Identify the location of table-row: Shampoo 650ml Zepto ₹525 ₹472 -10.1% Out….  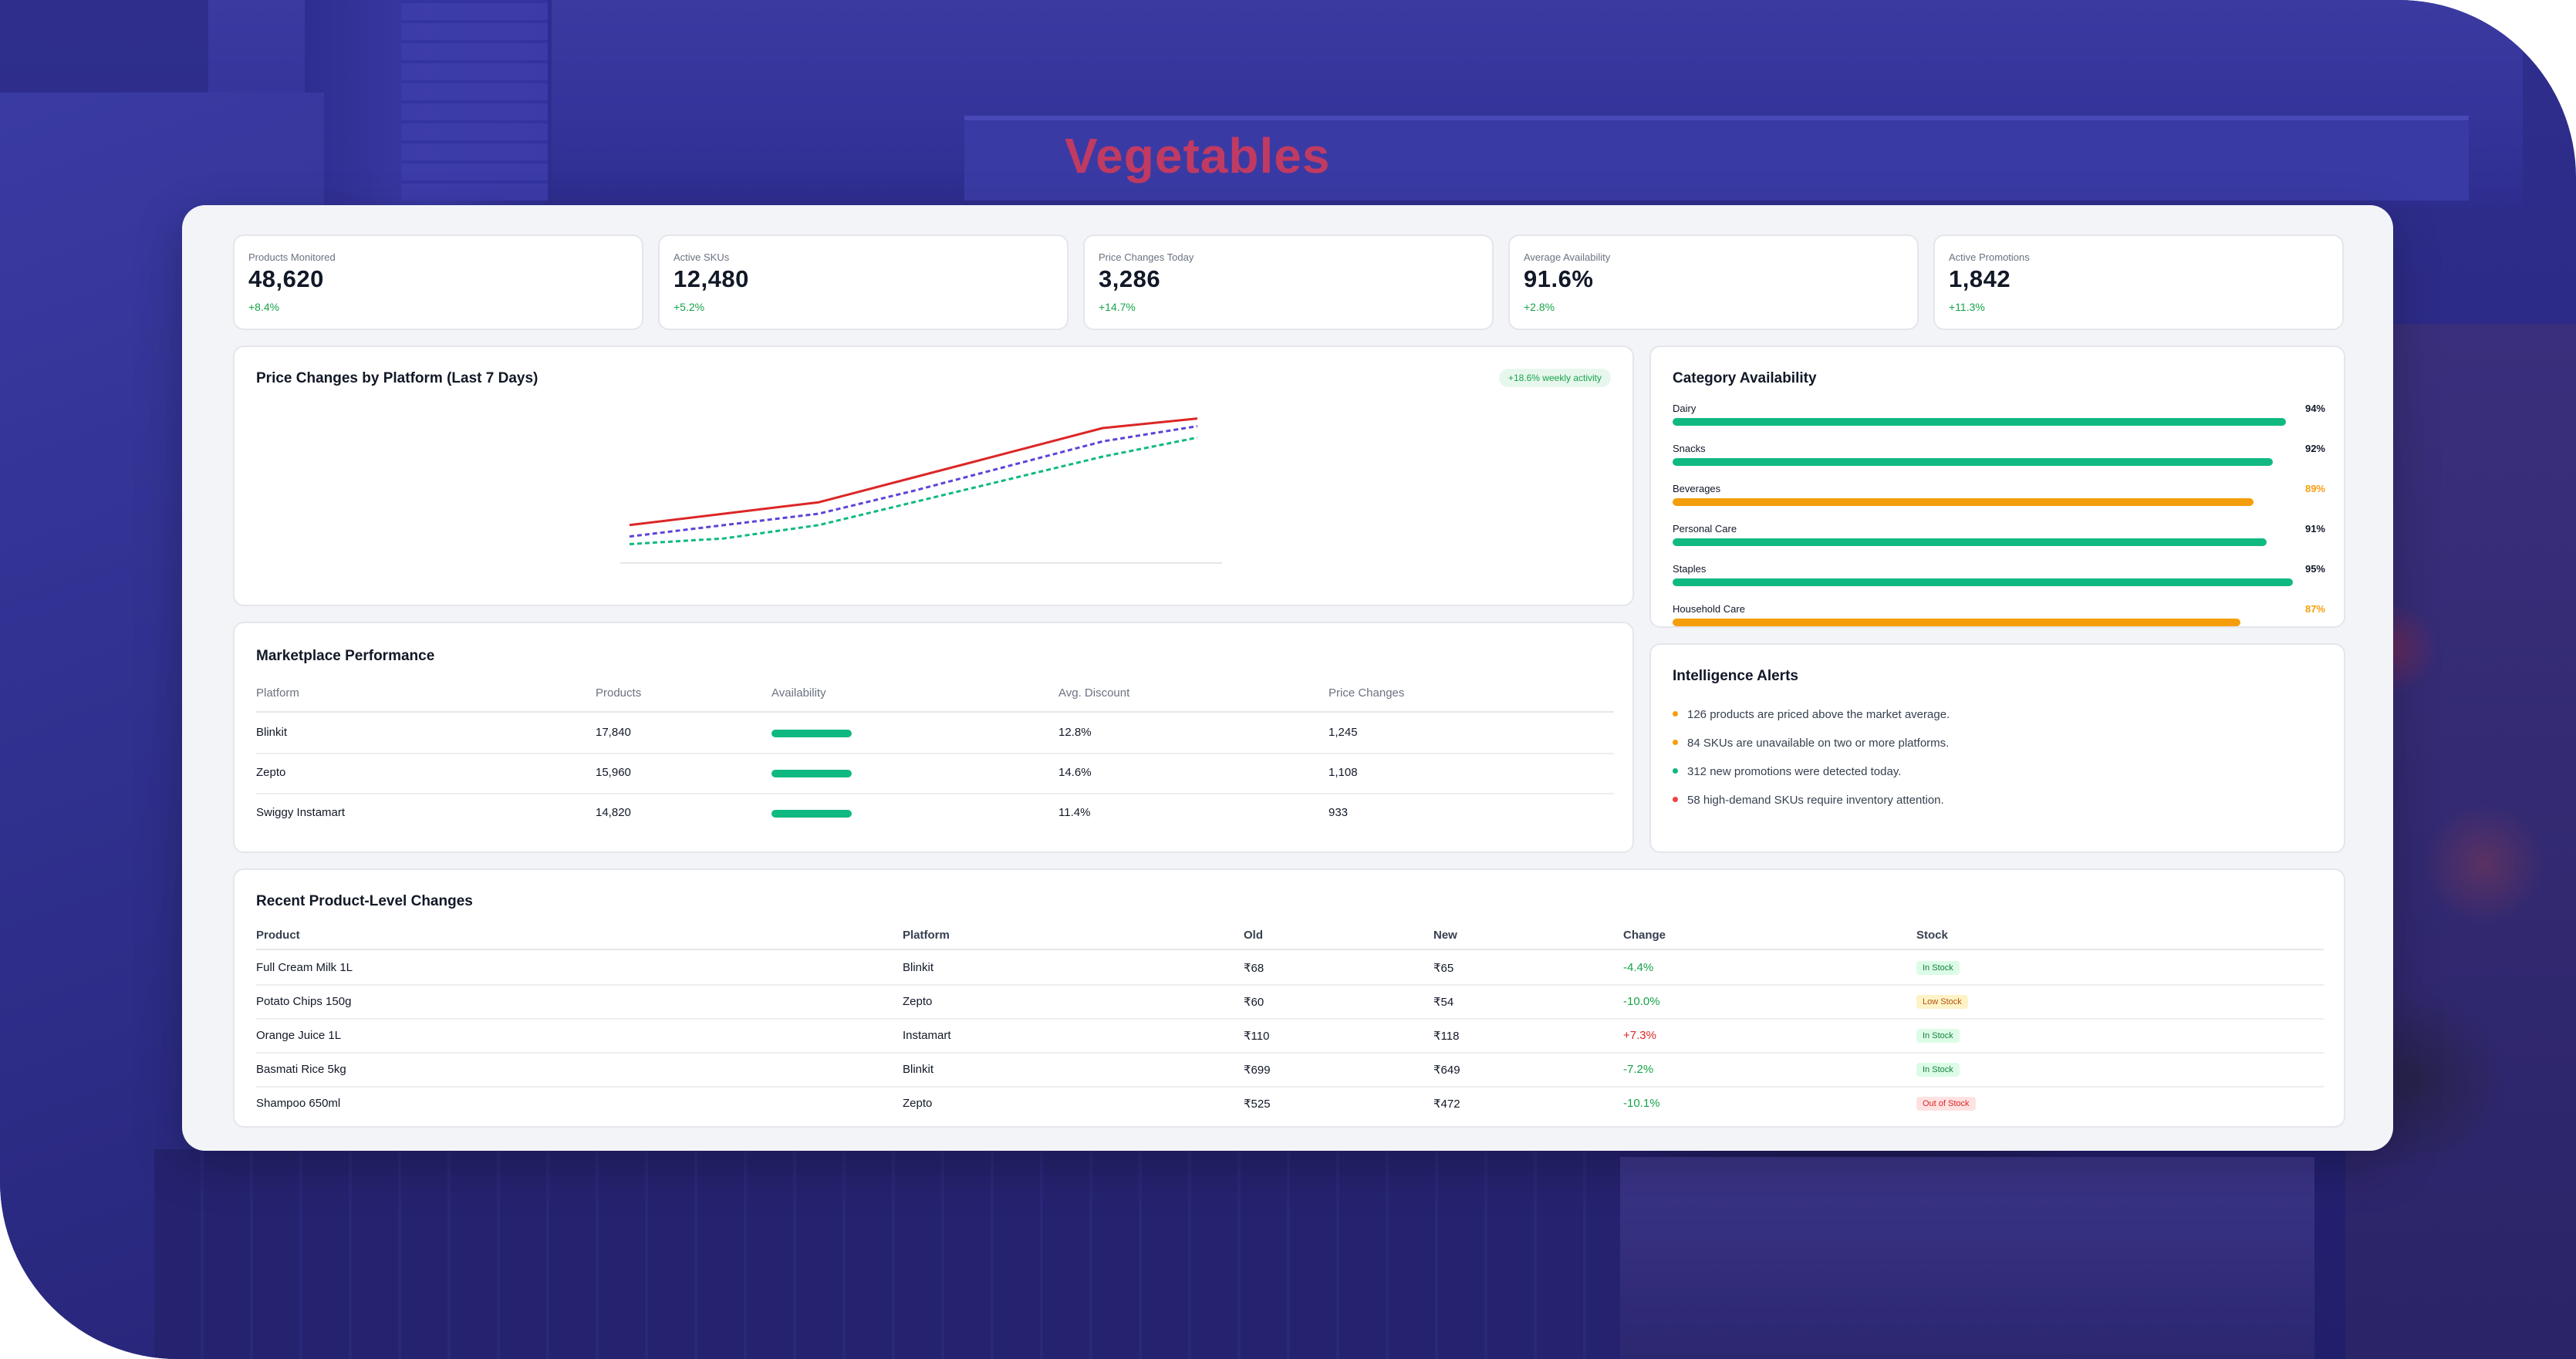
(1290, 1104).